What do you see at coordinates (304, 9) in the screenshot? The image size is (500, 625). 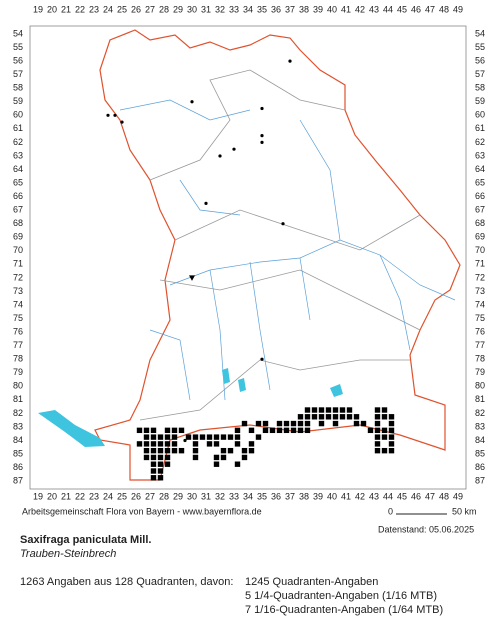 I see `column-label: 38` at bounding box center [304, 9].